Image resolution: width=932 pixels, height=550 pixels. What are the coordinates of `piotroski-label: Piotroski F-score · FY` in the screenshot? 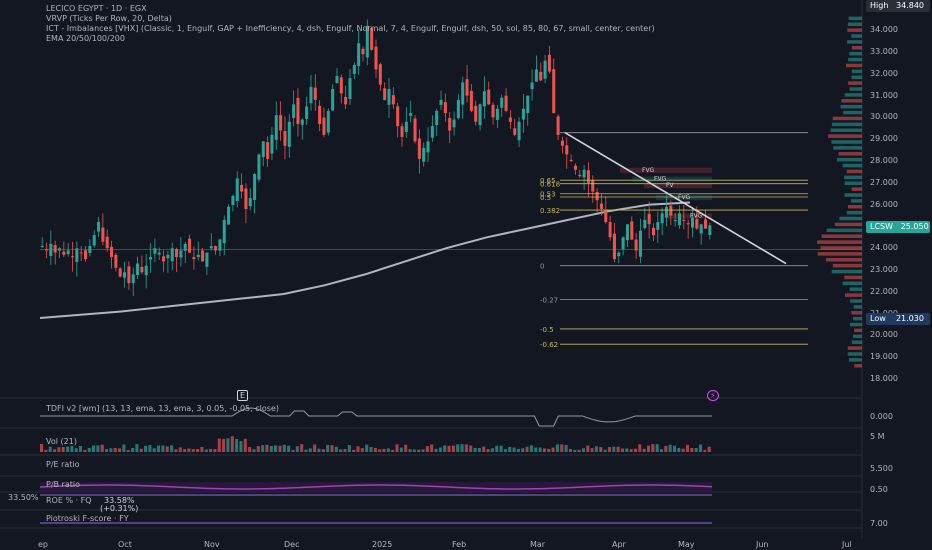 It's located at (87, 518).